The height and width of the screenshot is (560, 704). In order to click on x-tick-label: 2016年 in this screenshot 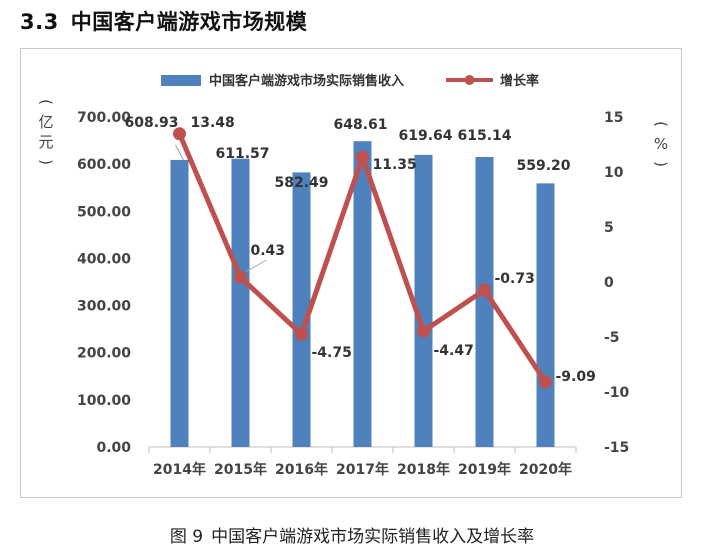, I will do `click(301, 469)`.